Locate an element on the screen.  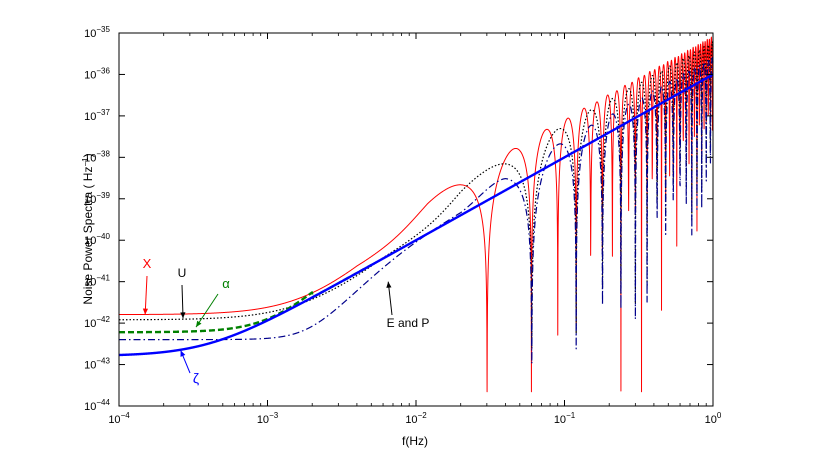
annotation-zeta-arrow-head is located at coordinates (183, 353).